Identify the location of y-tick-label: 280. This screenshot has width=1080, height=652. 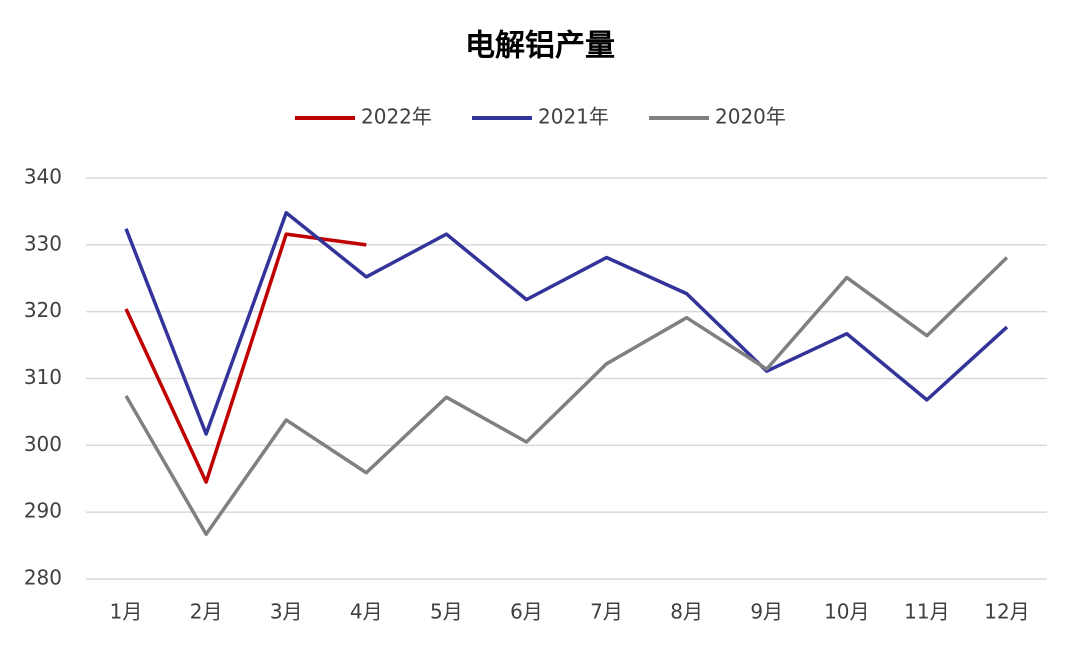
(43, 578).